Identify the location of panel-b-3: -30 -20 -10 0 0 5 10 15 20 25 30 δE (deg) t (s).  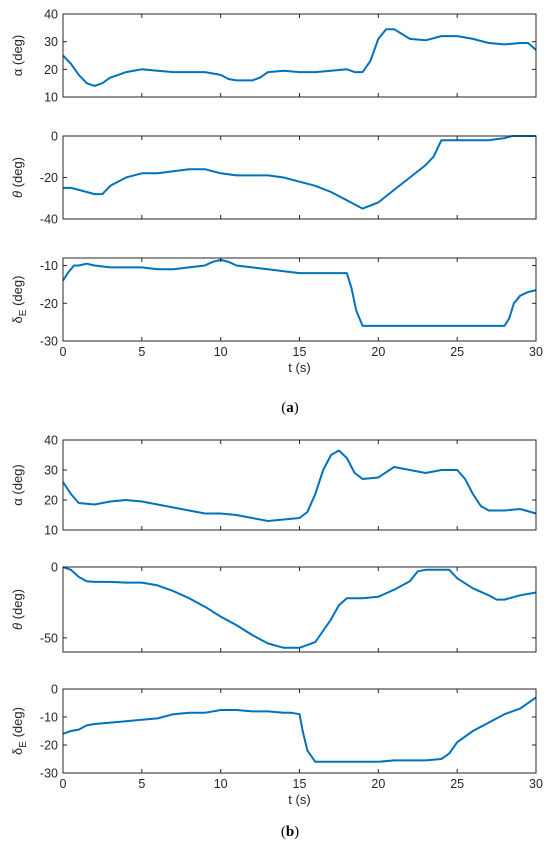
(276, 745).